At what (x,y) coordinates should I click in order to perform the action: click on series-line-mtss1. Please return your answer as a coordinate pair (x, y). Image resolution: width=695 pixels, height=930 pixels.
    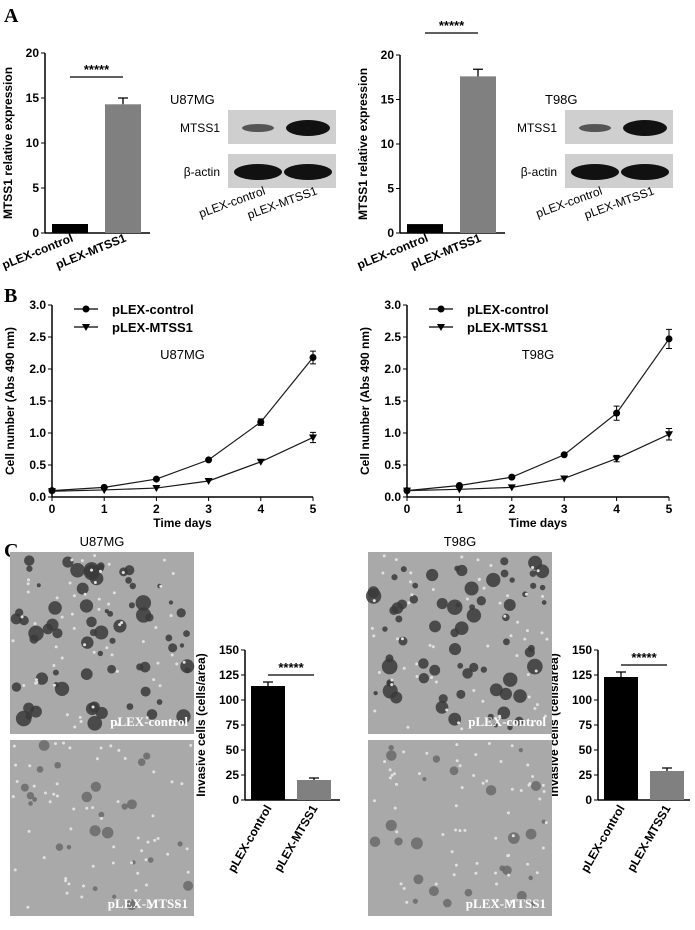
    Looking at the image, I should click on (182, 464).